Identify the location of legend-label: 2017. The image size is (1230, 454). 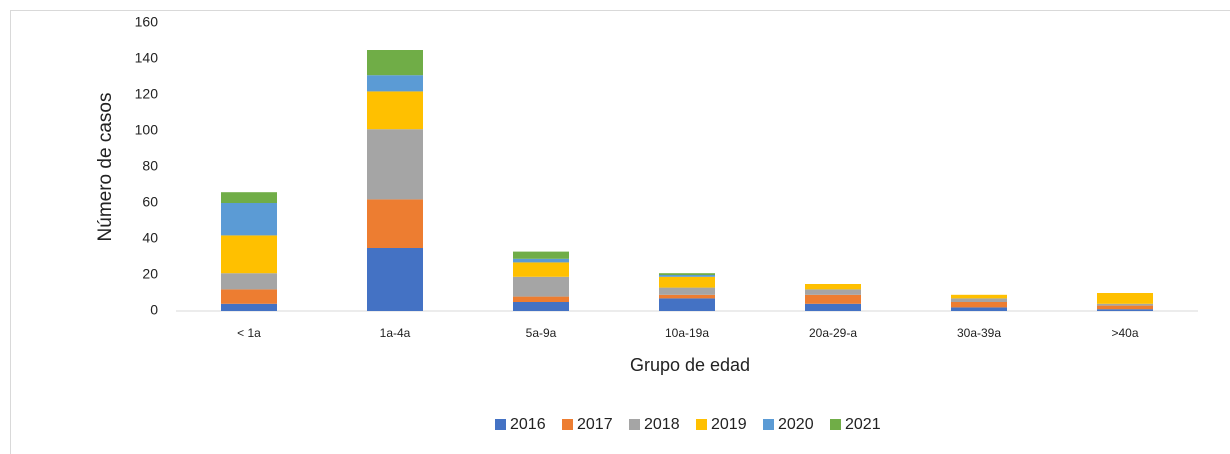
(595, 424).